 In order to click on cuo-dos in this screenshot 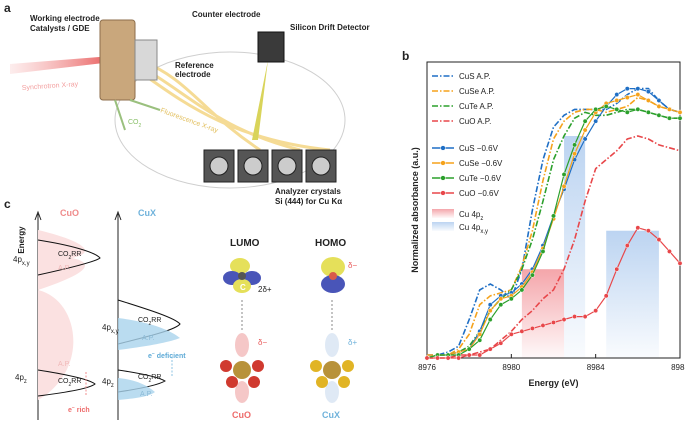, I will do `click(69, 318)`.